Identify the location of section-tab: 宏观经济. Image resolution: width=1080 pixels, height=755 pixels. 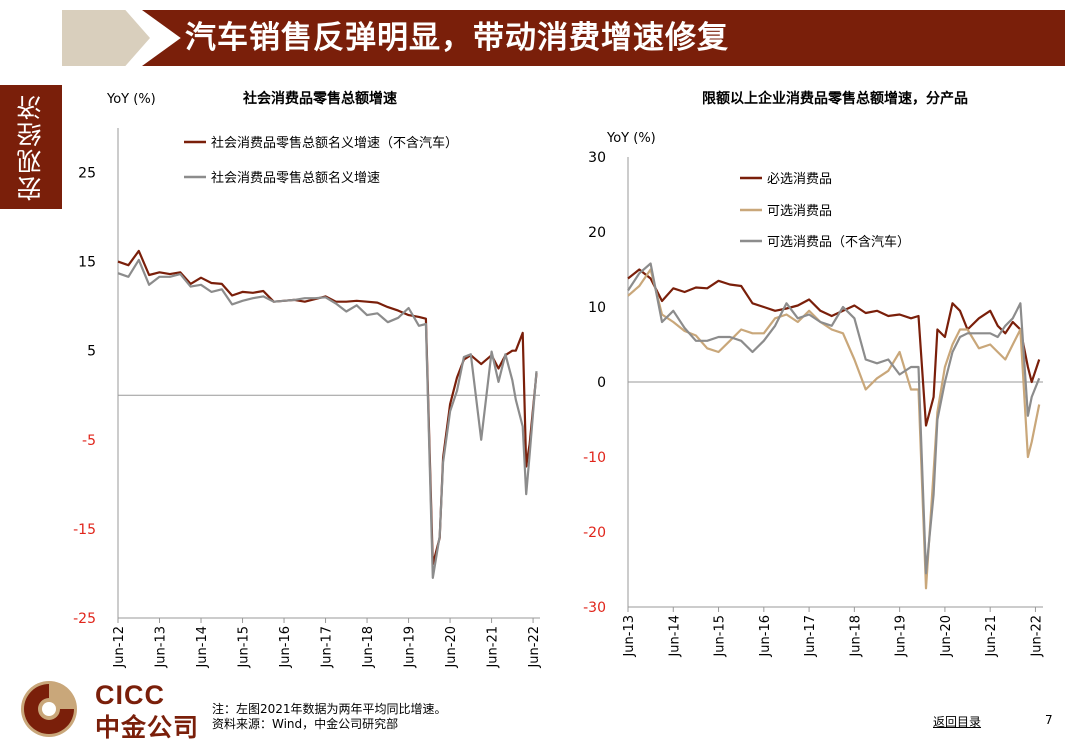
(31, 147).